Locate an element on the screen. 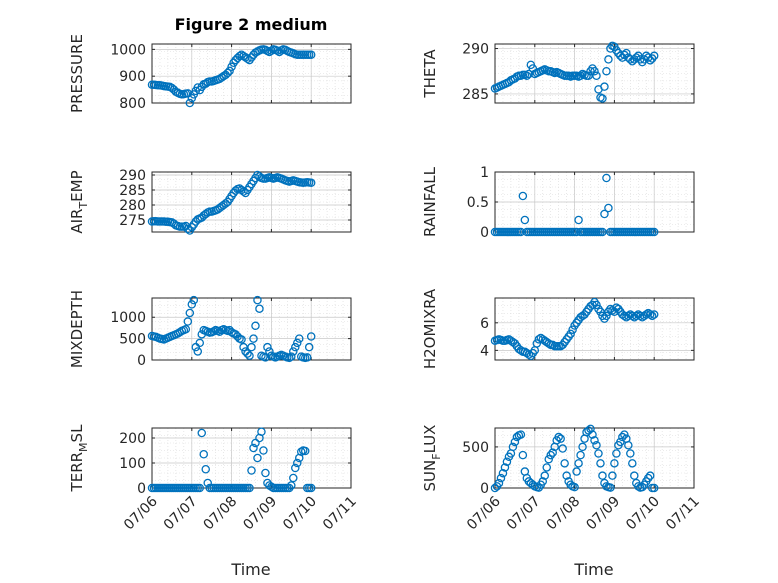 The height and width of the screenshot is (583, 778). y-axis-label: SUNFLUX is located at coordinates (432, 458).